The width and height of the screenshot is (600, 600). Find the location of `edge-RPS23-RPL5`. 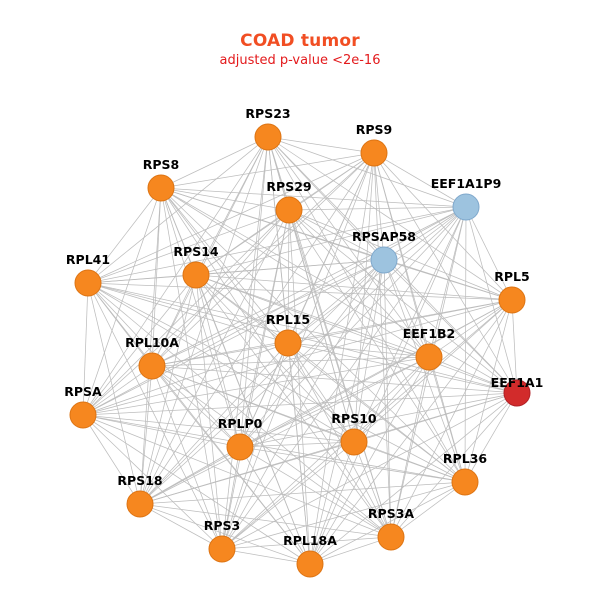

edge-RPS23-RPL5 is located at coordinates (390, 218).